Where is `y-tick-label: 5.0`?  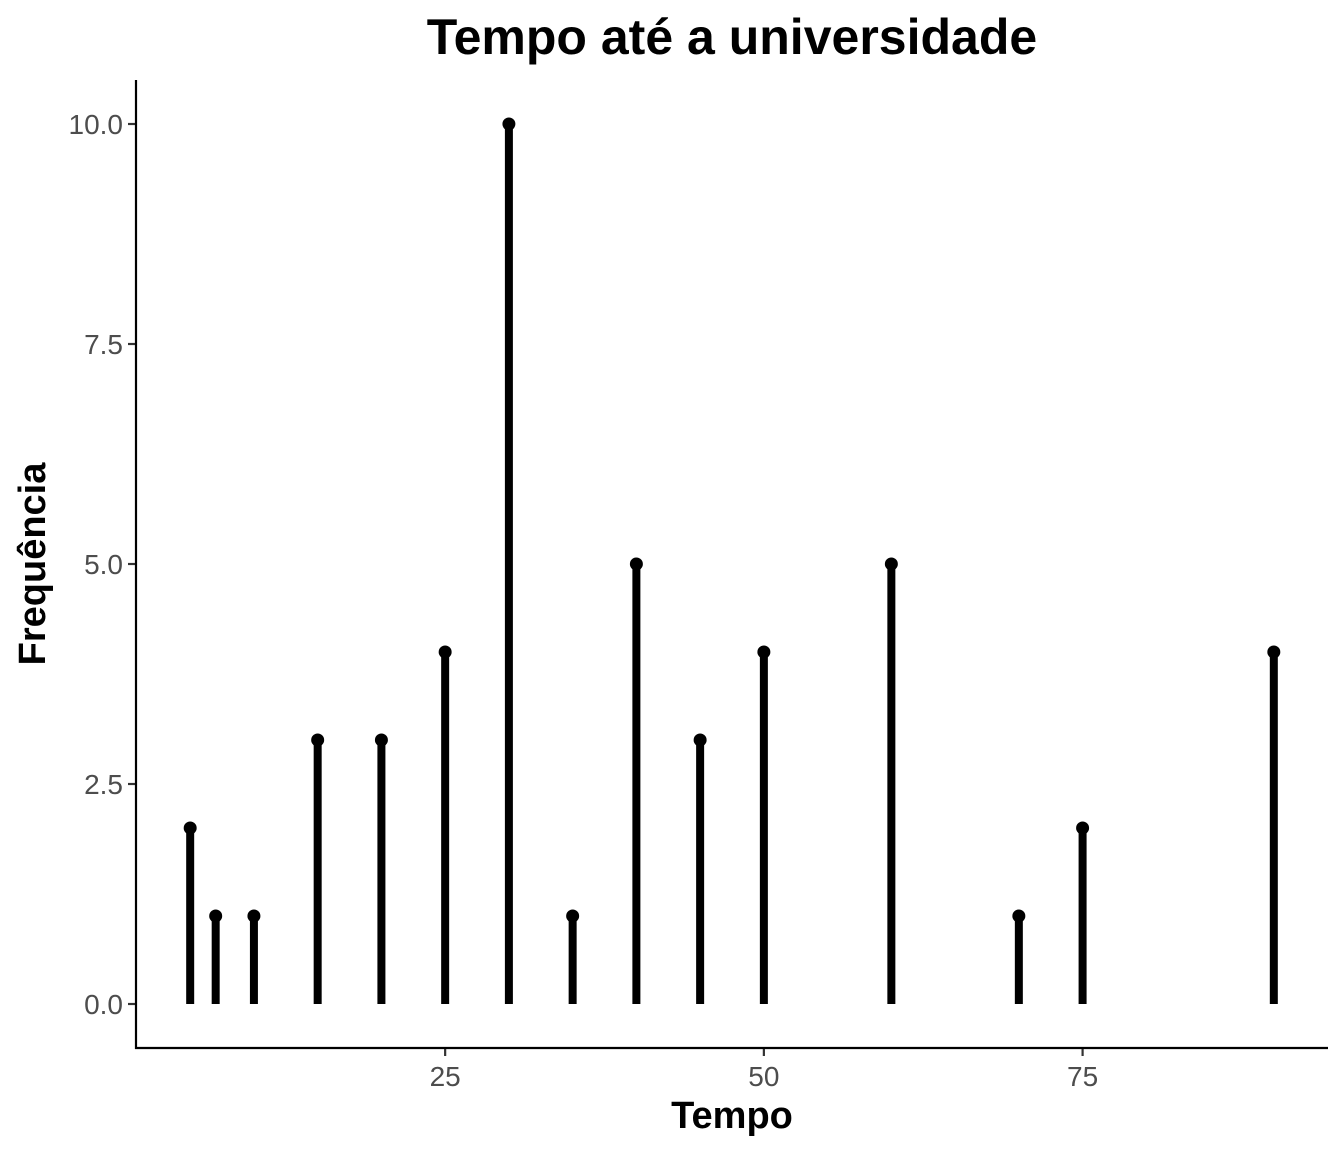 y-tick-label: 5.0 is located at coordinates (103, 564).